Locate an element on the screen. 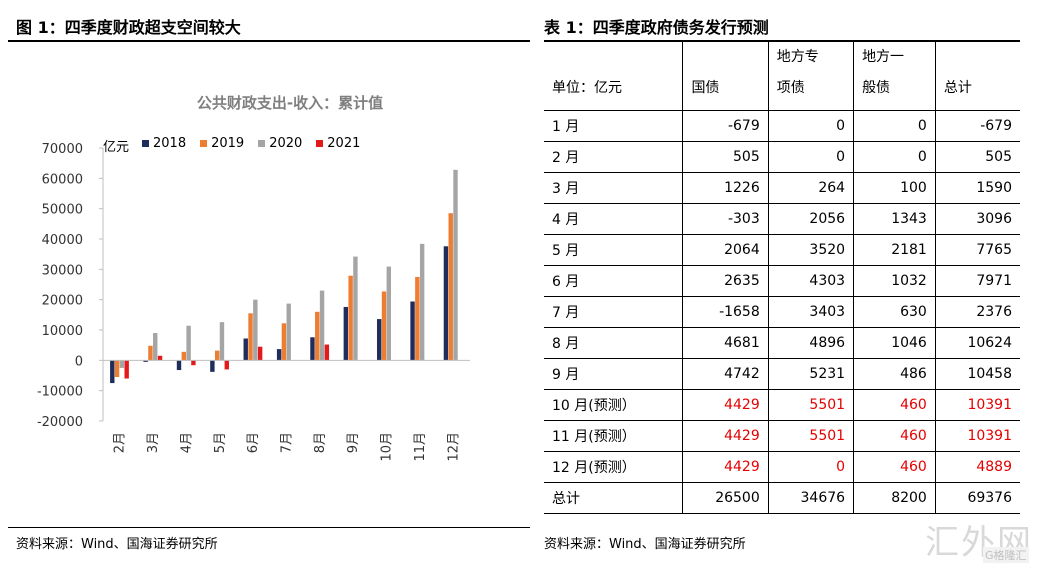 The image size is (1053, 572). x-tick-label: 9月 is located at coordinates (353, 442).